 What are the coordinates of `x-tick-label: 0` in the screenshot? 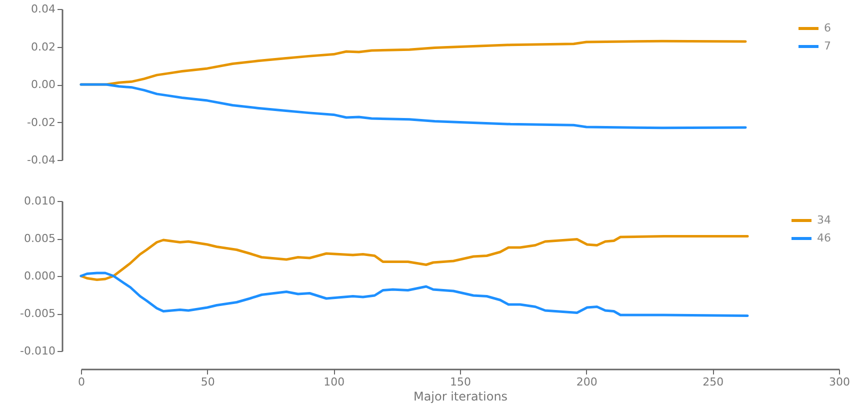 It's located at (81, 382).